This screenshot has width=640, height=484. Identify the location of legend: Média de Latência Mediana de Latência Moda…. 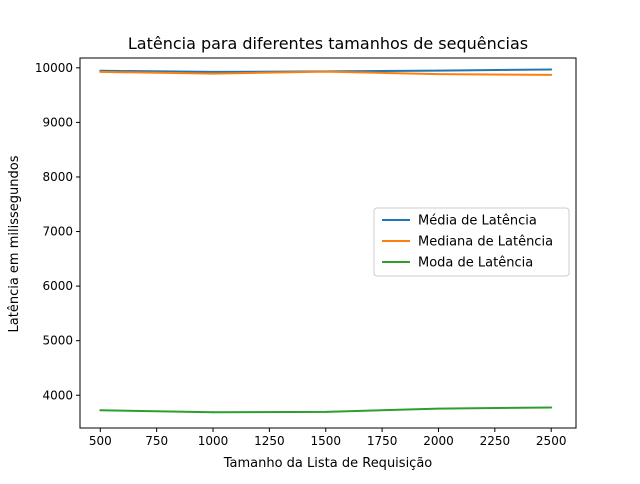
(471, 242).